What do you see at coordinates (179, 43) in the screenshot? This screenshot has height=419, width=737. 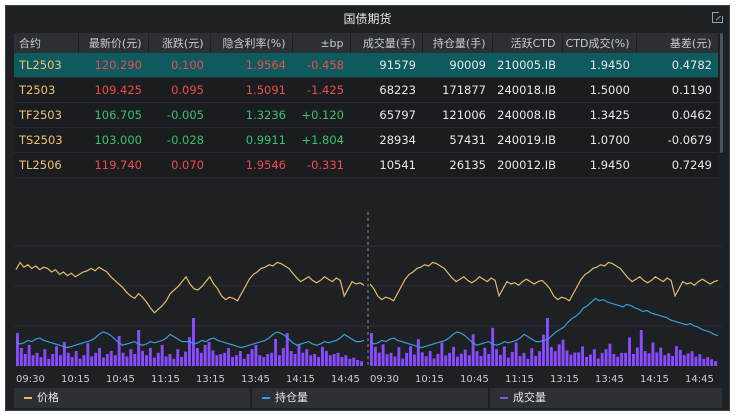 I see `col-header: 涨跌(元)` at bounding box center [179, 43].